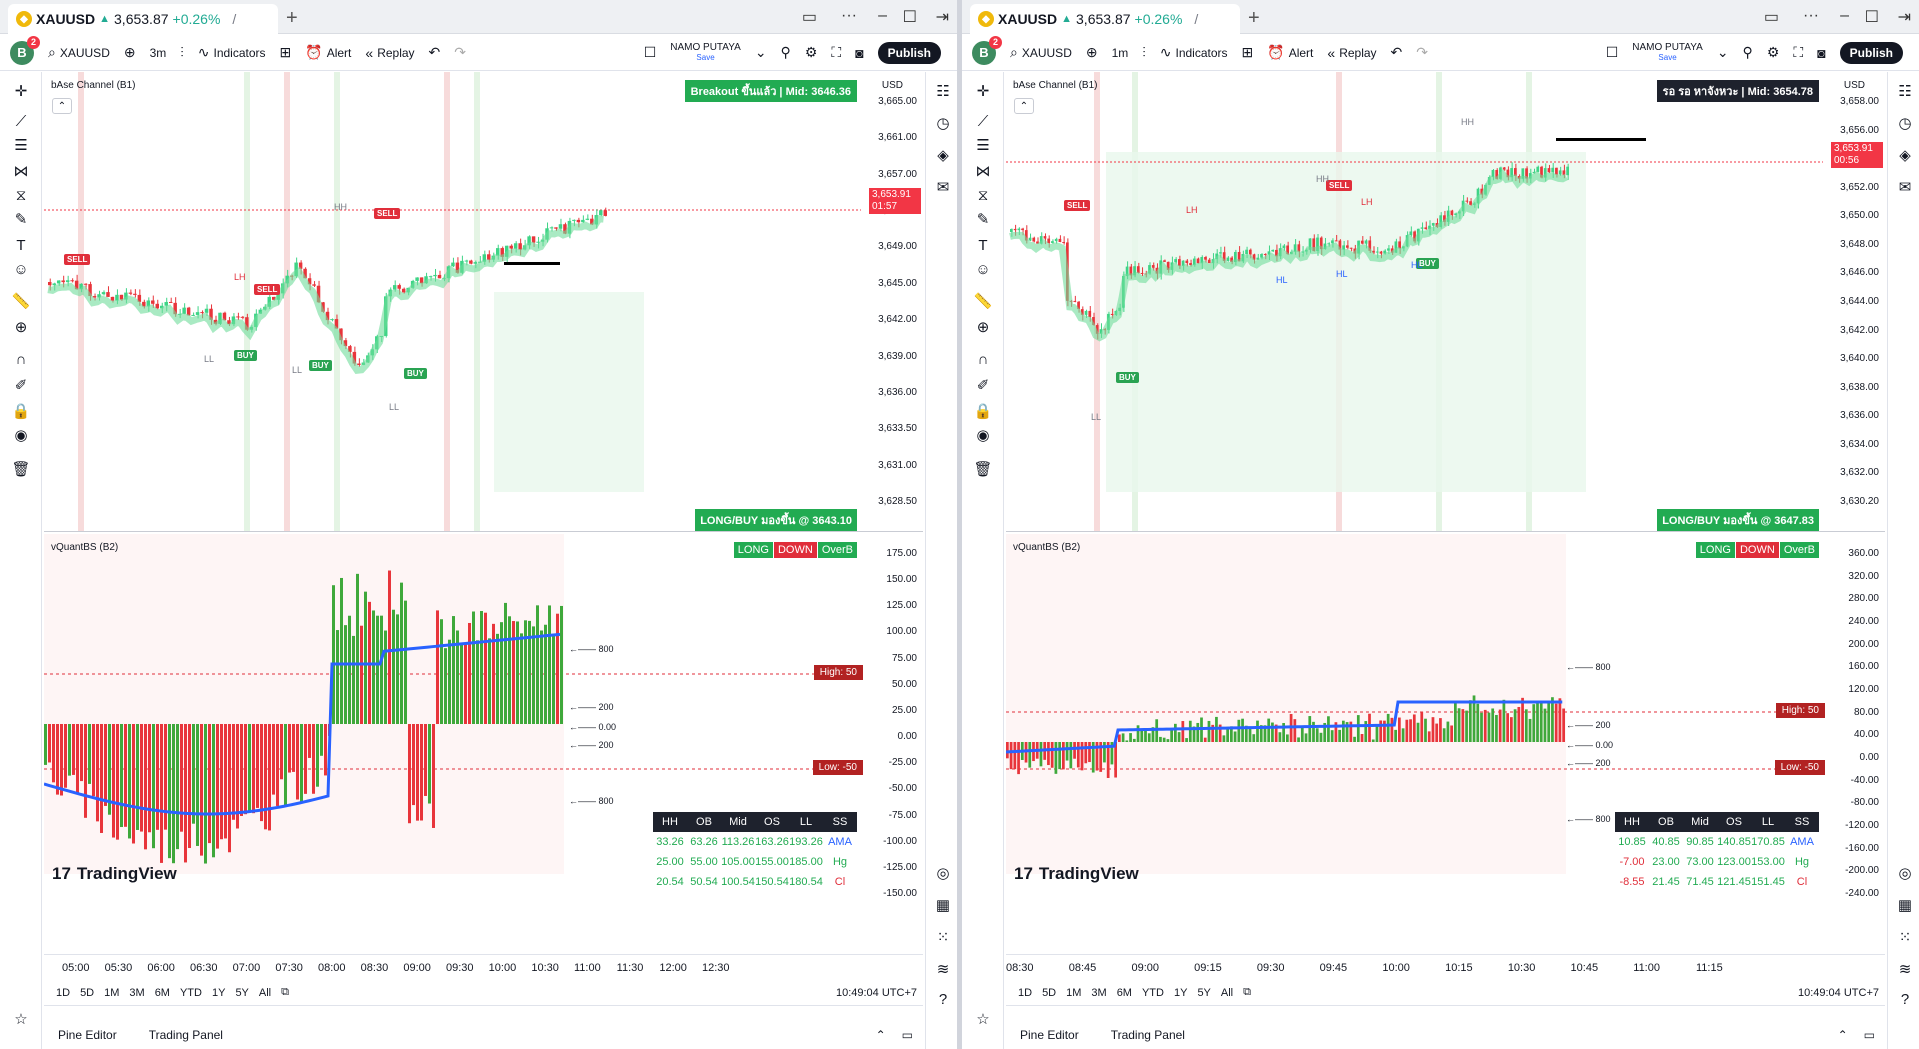  What do you see at coordinates (1798, 52) in the screenshot?
I see `fullscreen-icon: ⛶` at bounding box center [1798, 52].